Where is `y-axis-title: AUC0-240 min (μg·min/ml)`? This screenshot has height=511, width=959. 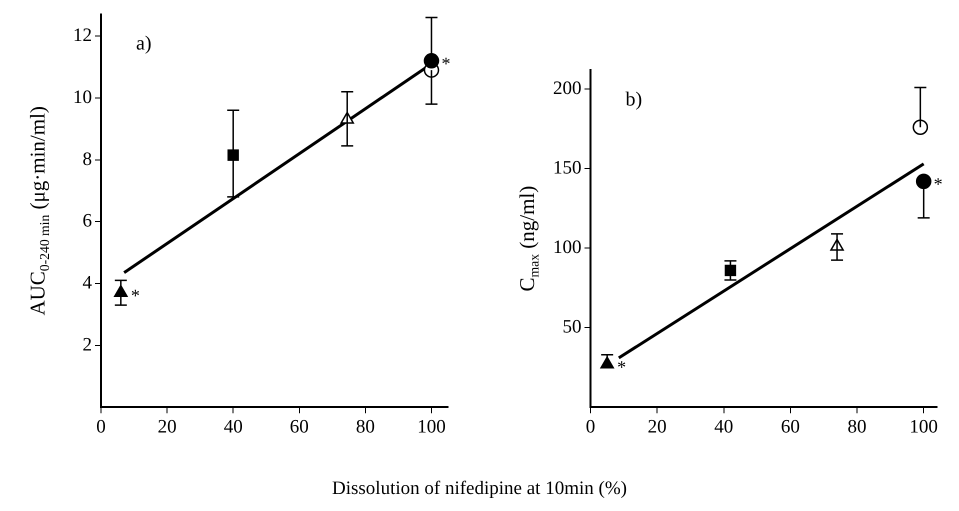
y-axis-title: AUC0-240 min (μg·min/ml) is located at coordinates (39, 211).